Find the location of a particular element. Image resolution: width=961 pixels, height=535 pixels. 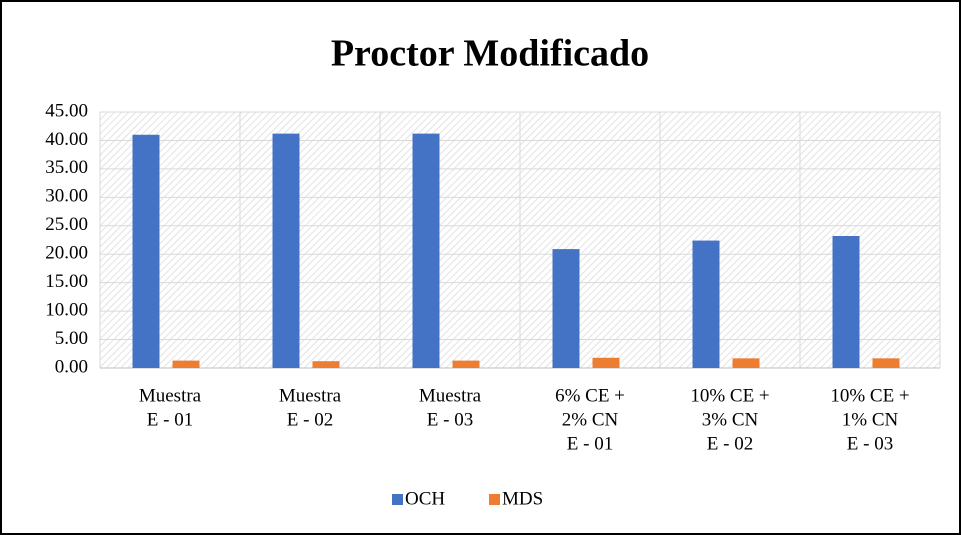

y-tick-label: 10.00 is located at coordinates (66, 309).